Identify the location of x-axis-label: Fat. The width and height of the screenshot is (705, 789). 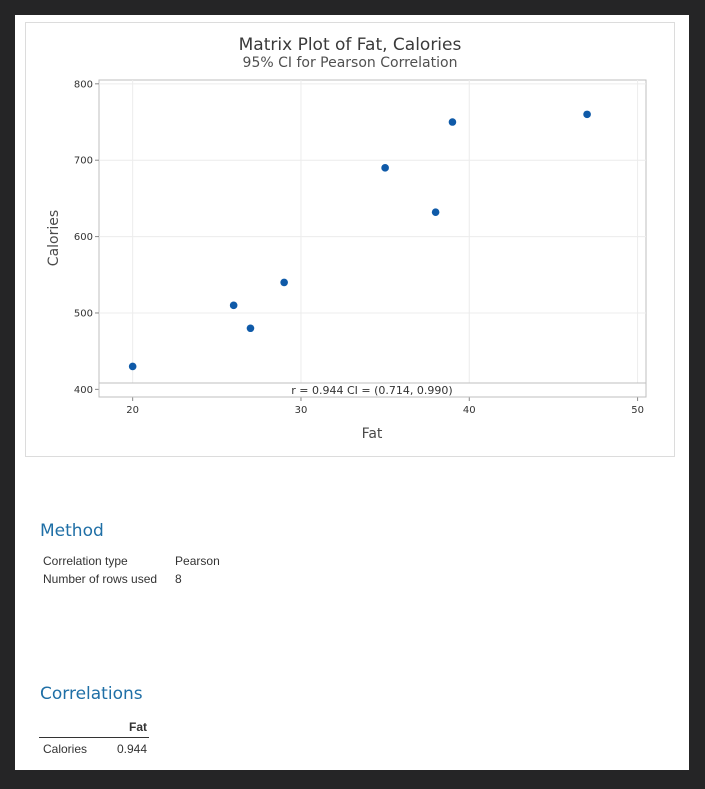
(372, 434).